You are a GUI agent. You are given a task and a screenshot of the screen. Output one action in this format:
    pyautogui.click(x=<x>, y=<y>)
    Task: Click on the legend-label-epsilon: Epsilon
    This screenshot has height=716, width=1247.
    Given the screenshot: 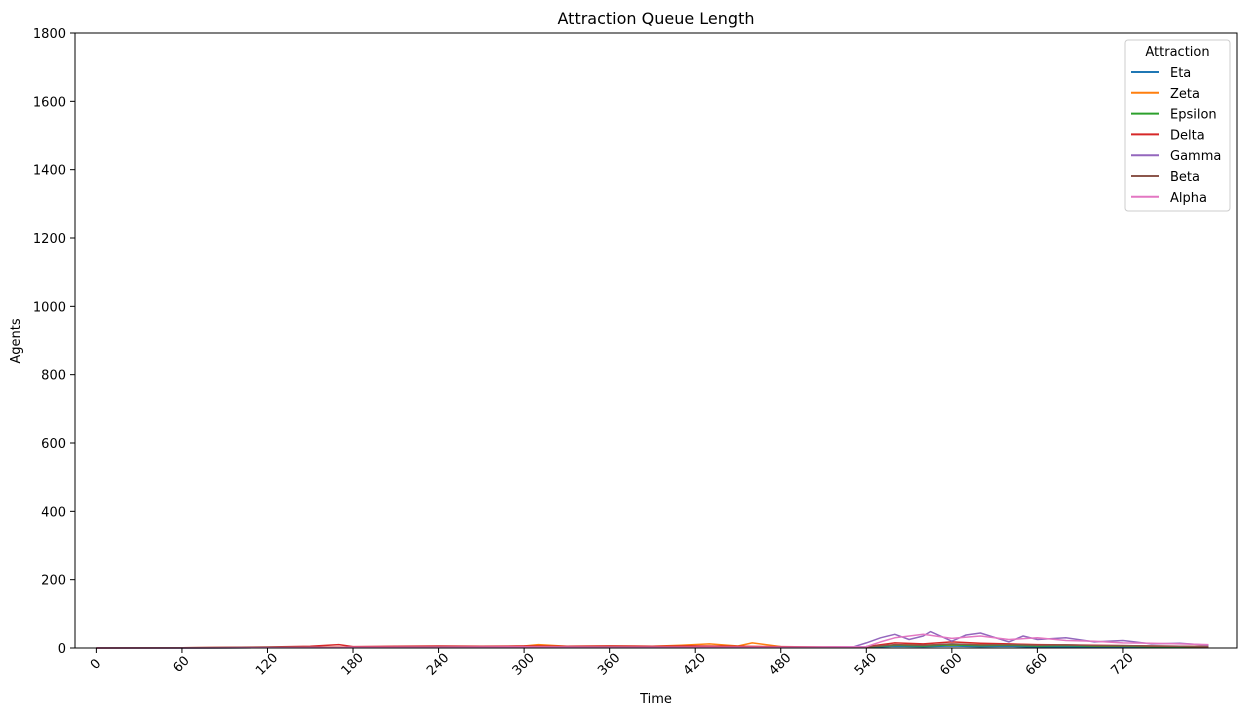 What is the action you would take?
    pyautogui.click(x=1193, y=115)
    